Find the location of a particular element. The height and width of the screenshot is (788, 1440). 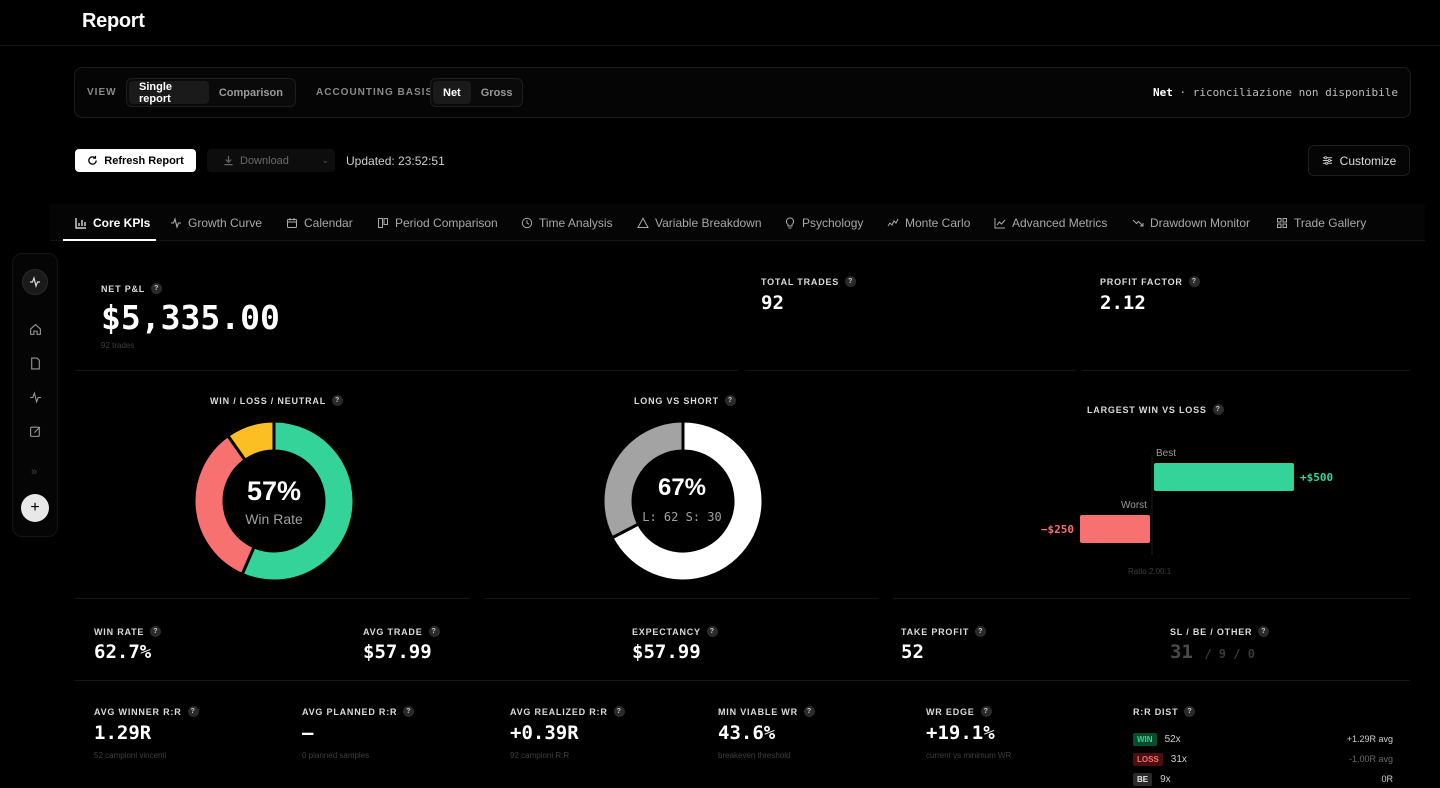

total-trades-value: 92 is located at coordinates (772, 303).